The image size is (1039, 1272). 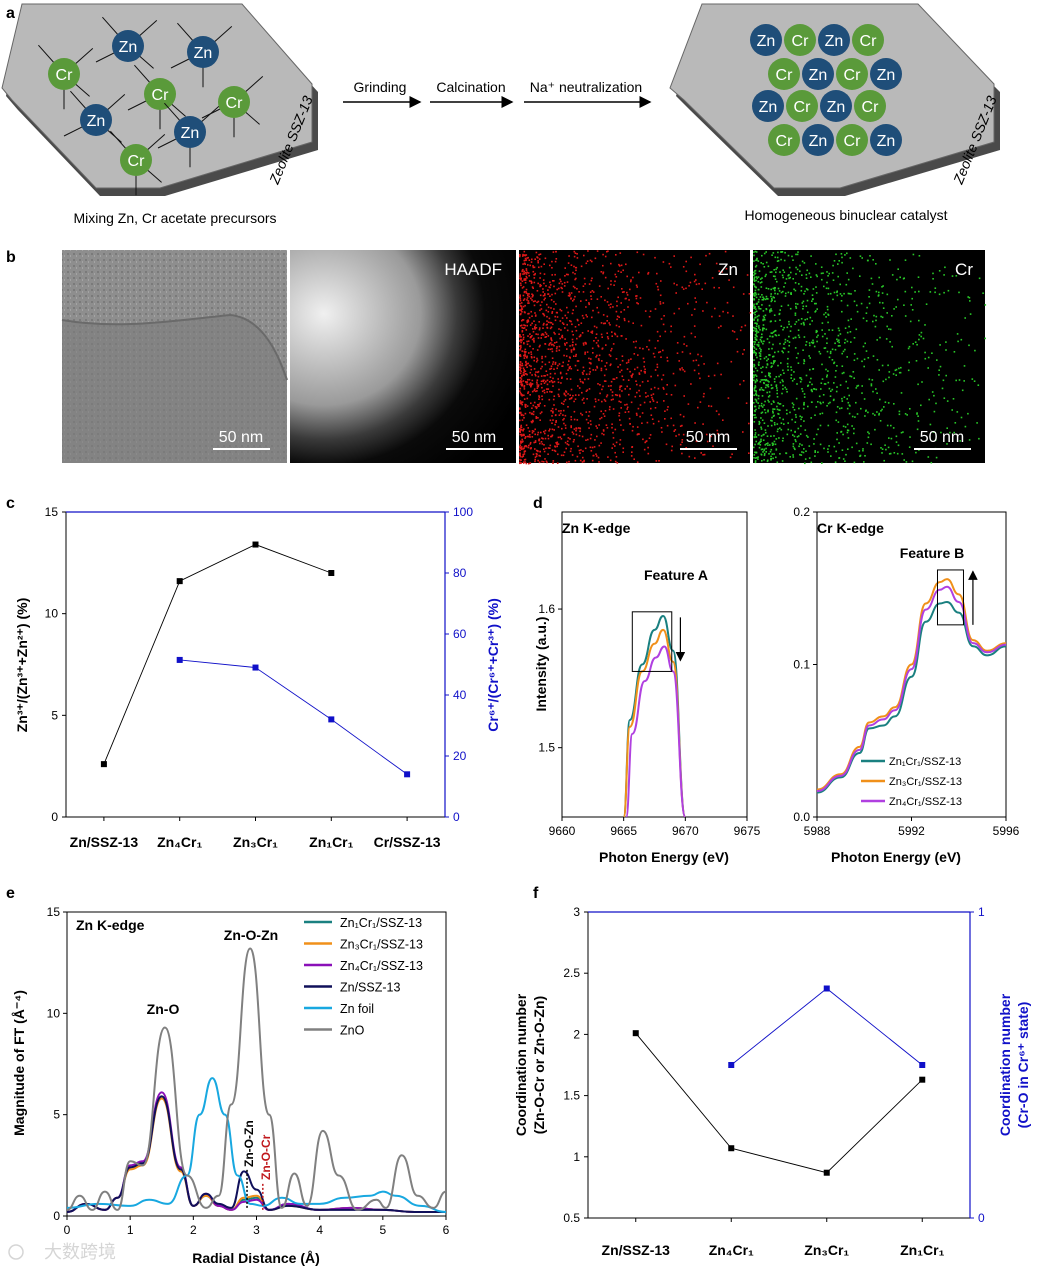 What do you see at coordinates (407, 842) in the screenshot?
I see `x-tick-label: Cr/SSZ-13` at bounding box center [407, 842].